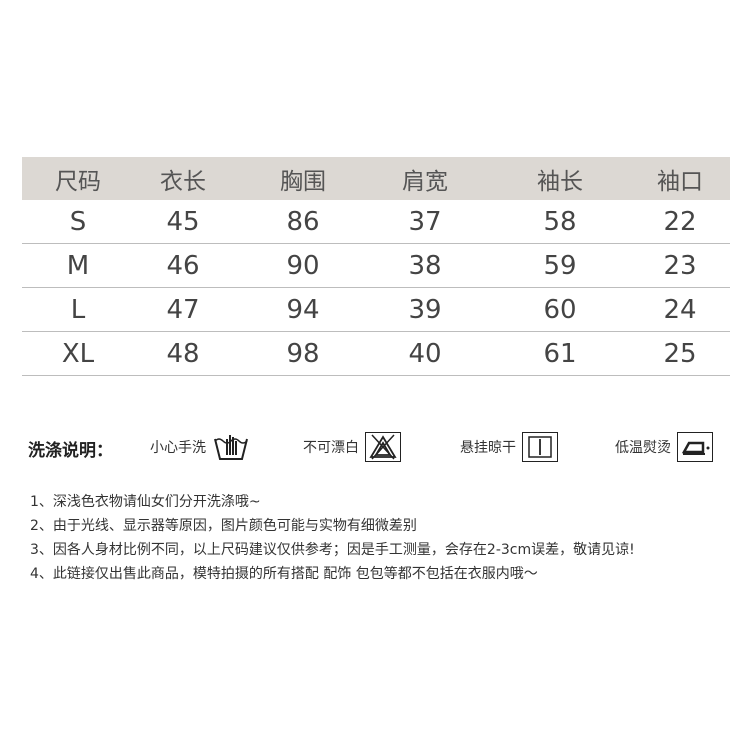 The height and width of the screenshot is (750, 750). Describe the element at coordinates (78, 353) in the screenshot. I see `table-cell: XL` at that location.